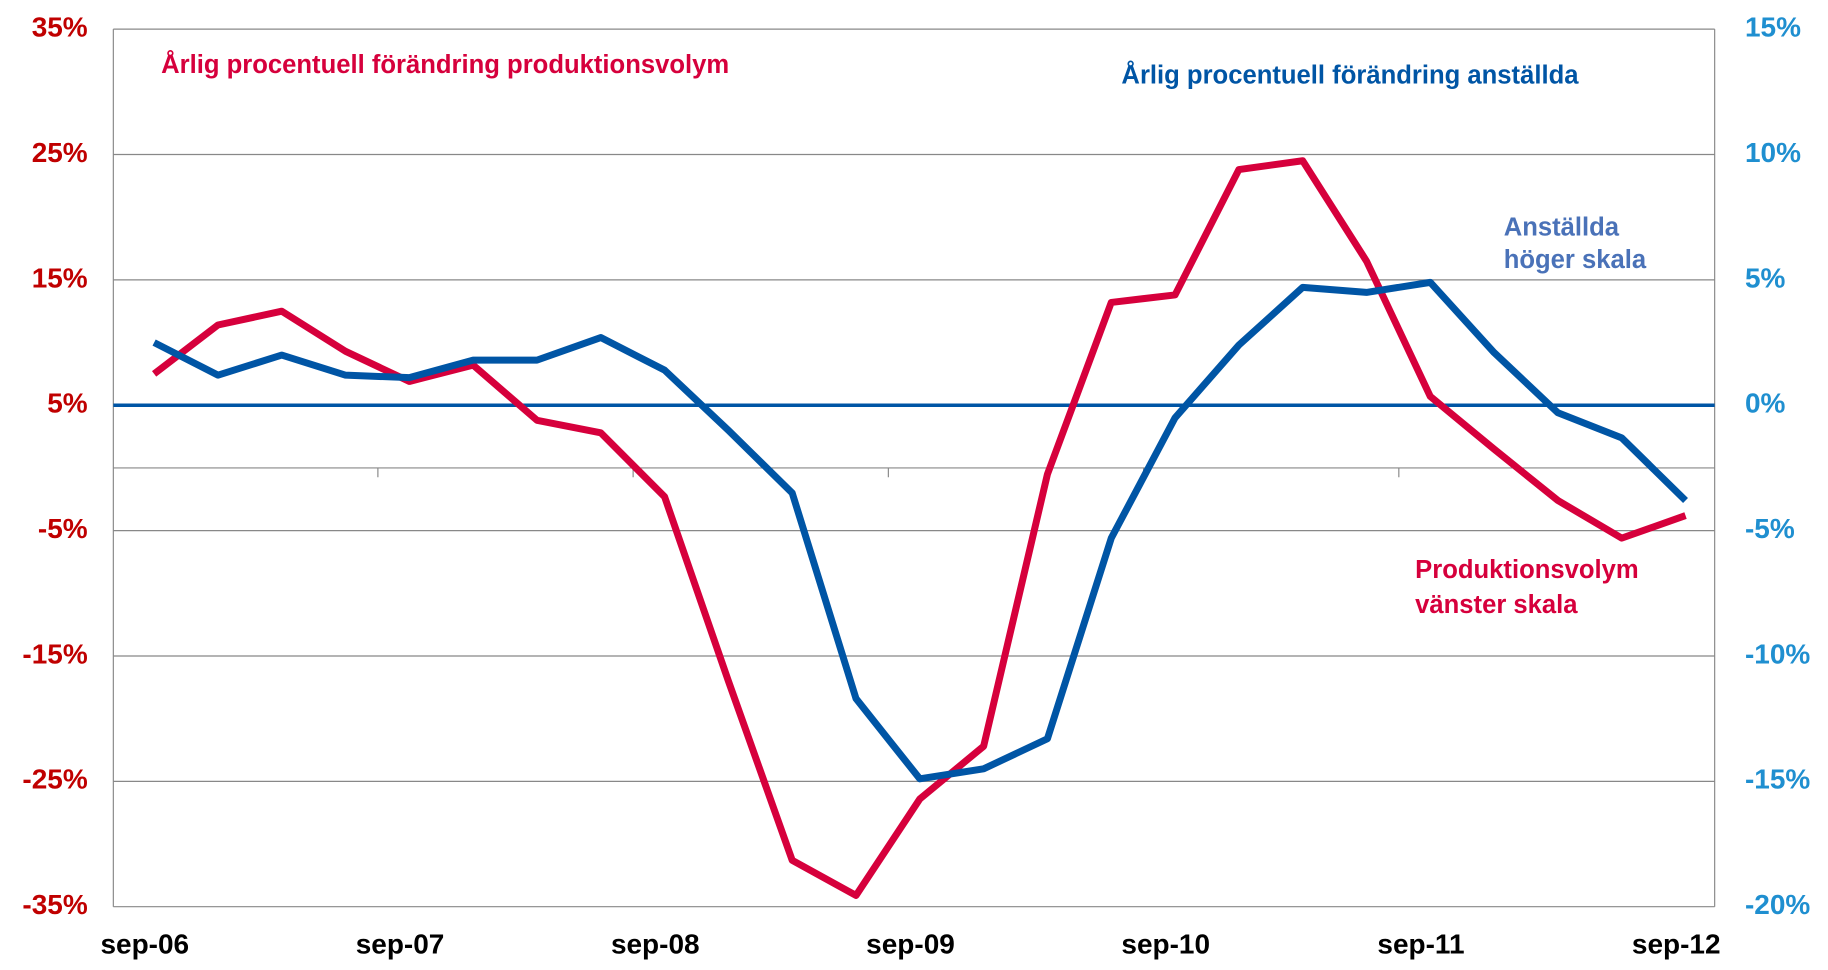  What do you see at coordinates (400, 944) in the screenshot?
I see `x-tick-label: sep-07` at bounding box center [400, 944].